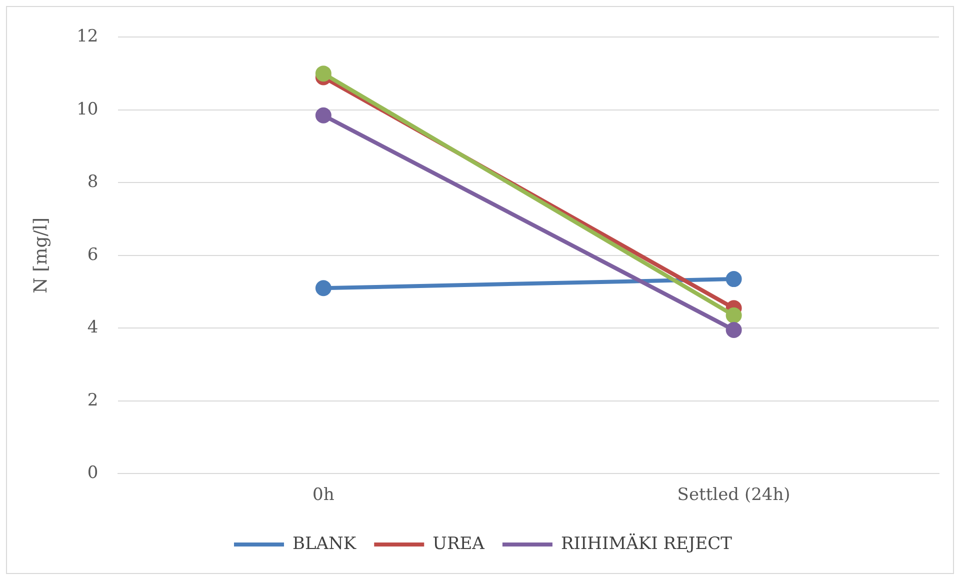 The width and height of the screenshot is (960, 580). Describe the element at coordinates (92, 328) in the screenshot. I see `y-tick-label: 4` at that location.